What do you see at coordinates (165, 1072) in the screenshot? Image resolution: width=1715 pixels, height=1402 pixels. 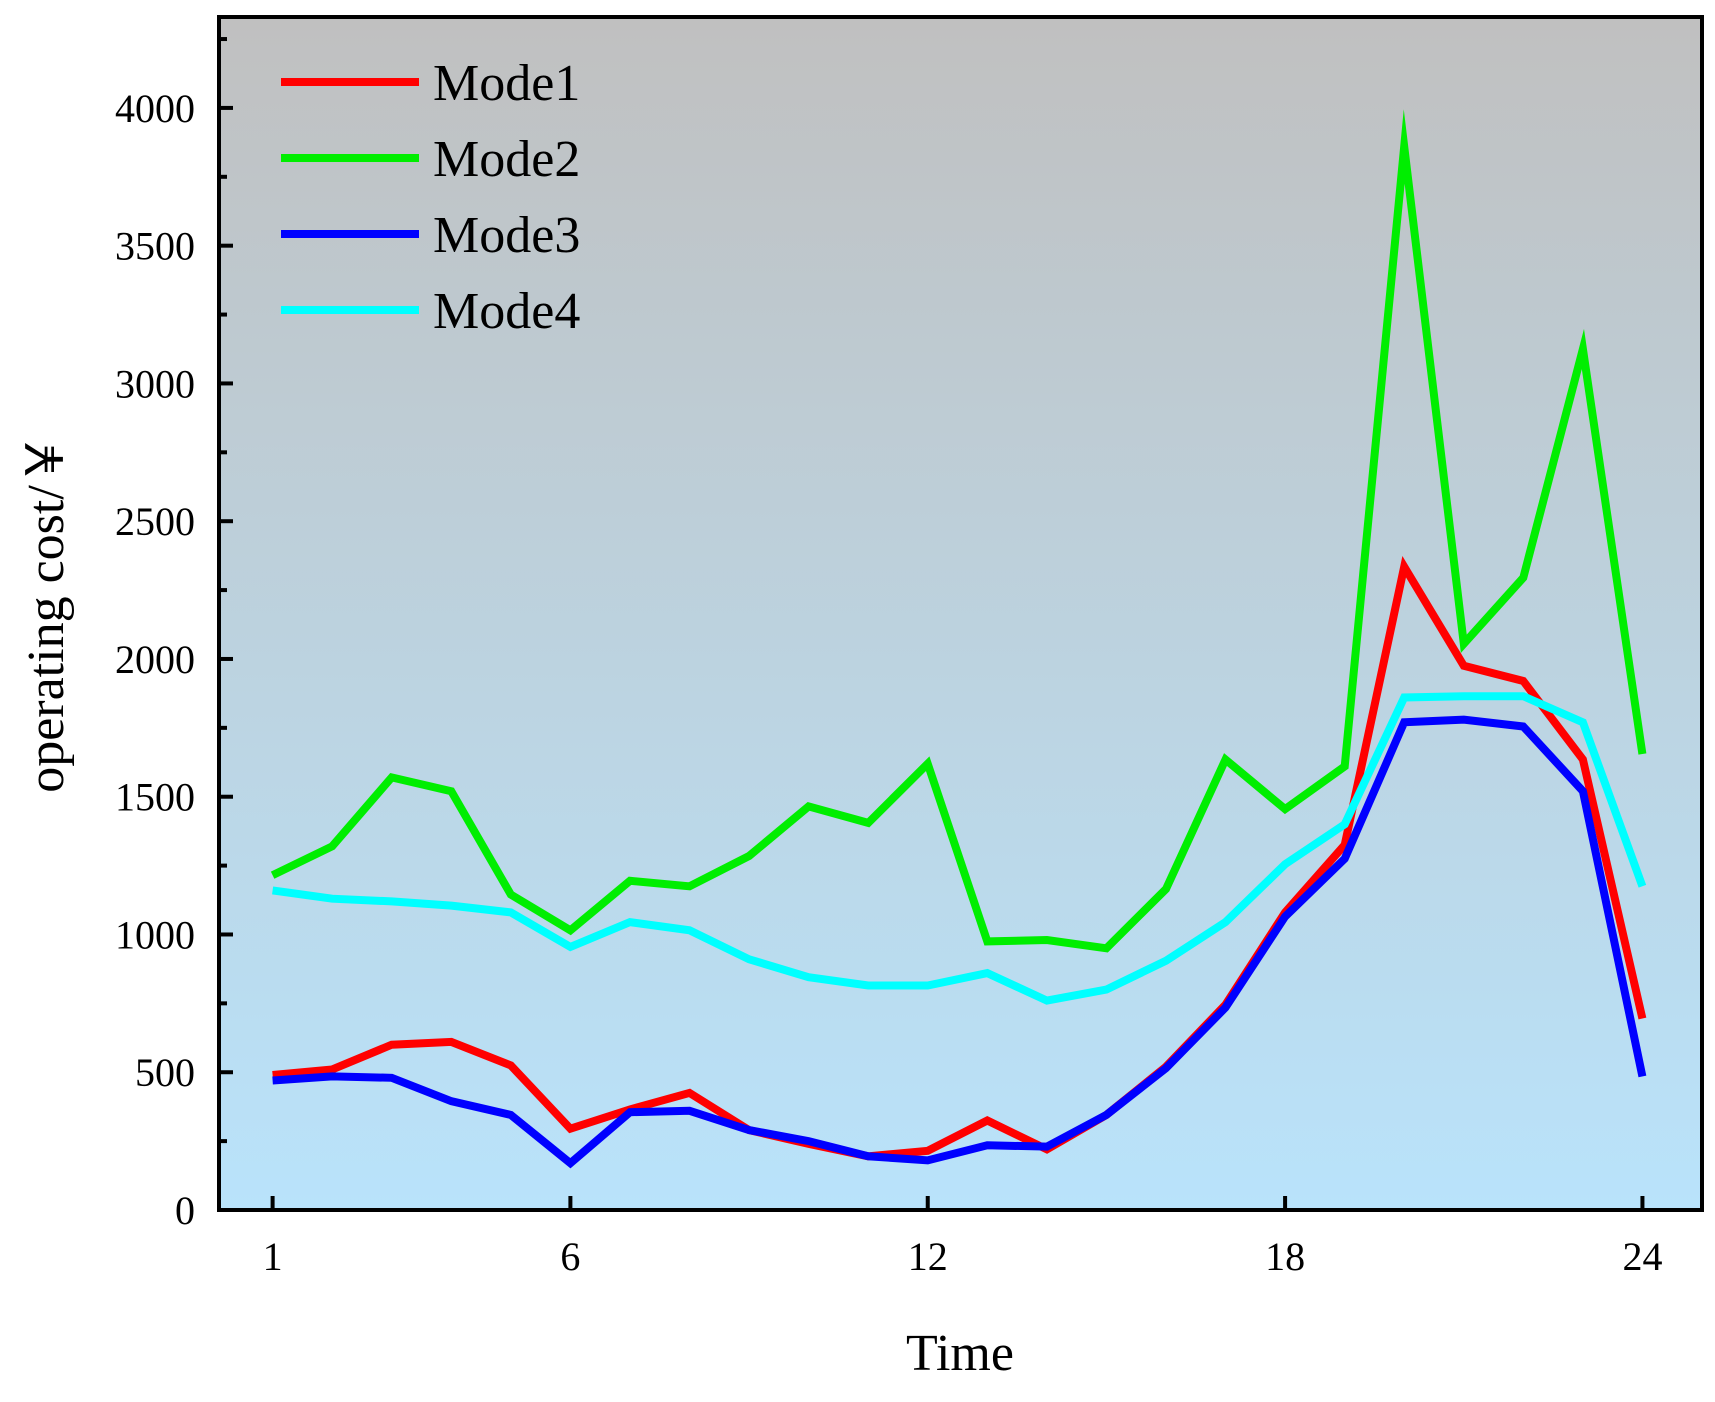 I see `y-tick-label: 500` at bounding box center [165, 1072].